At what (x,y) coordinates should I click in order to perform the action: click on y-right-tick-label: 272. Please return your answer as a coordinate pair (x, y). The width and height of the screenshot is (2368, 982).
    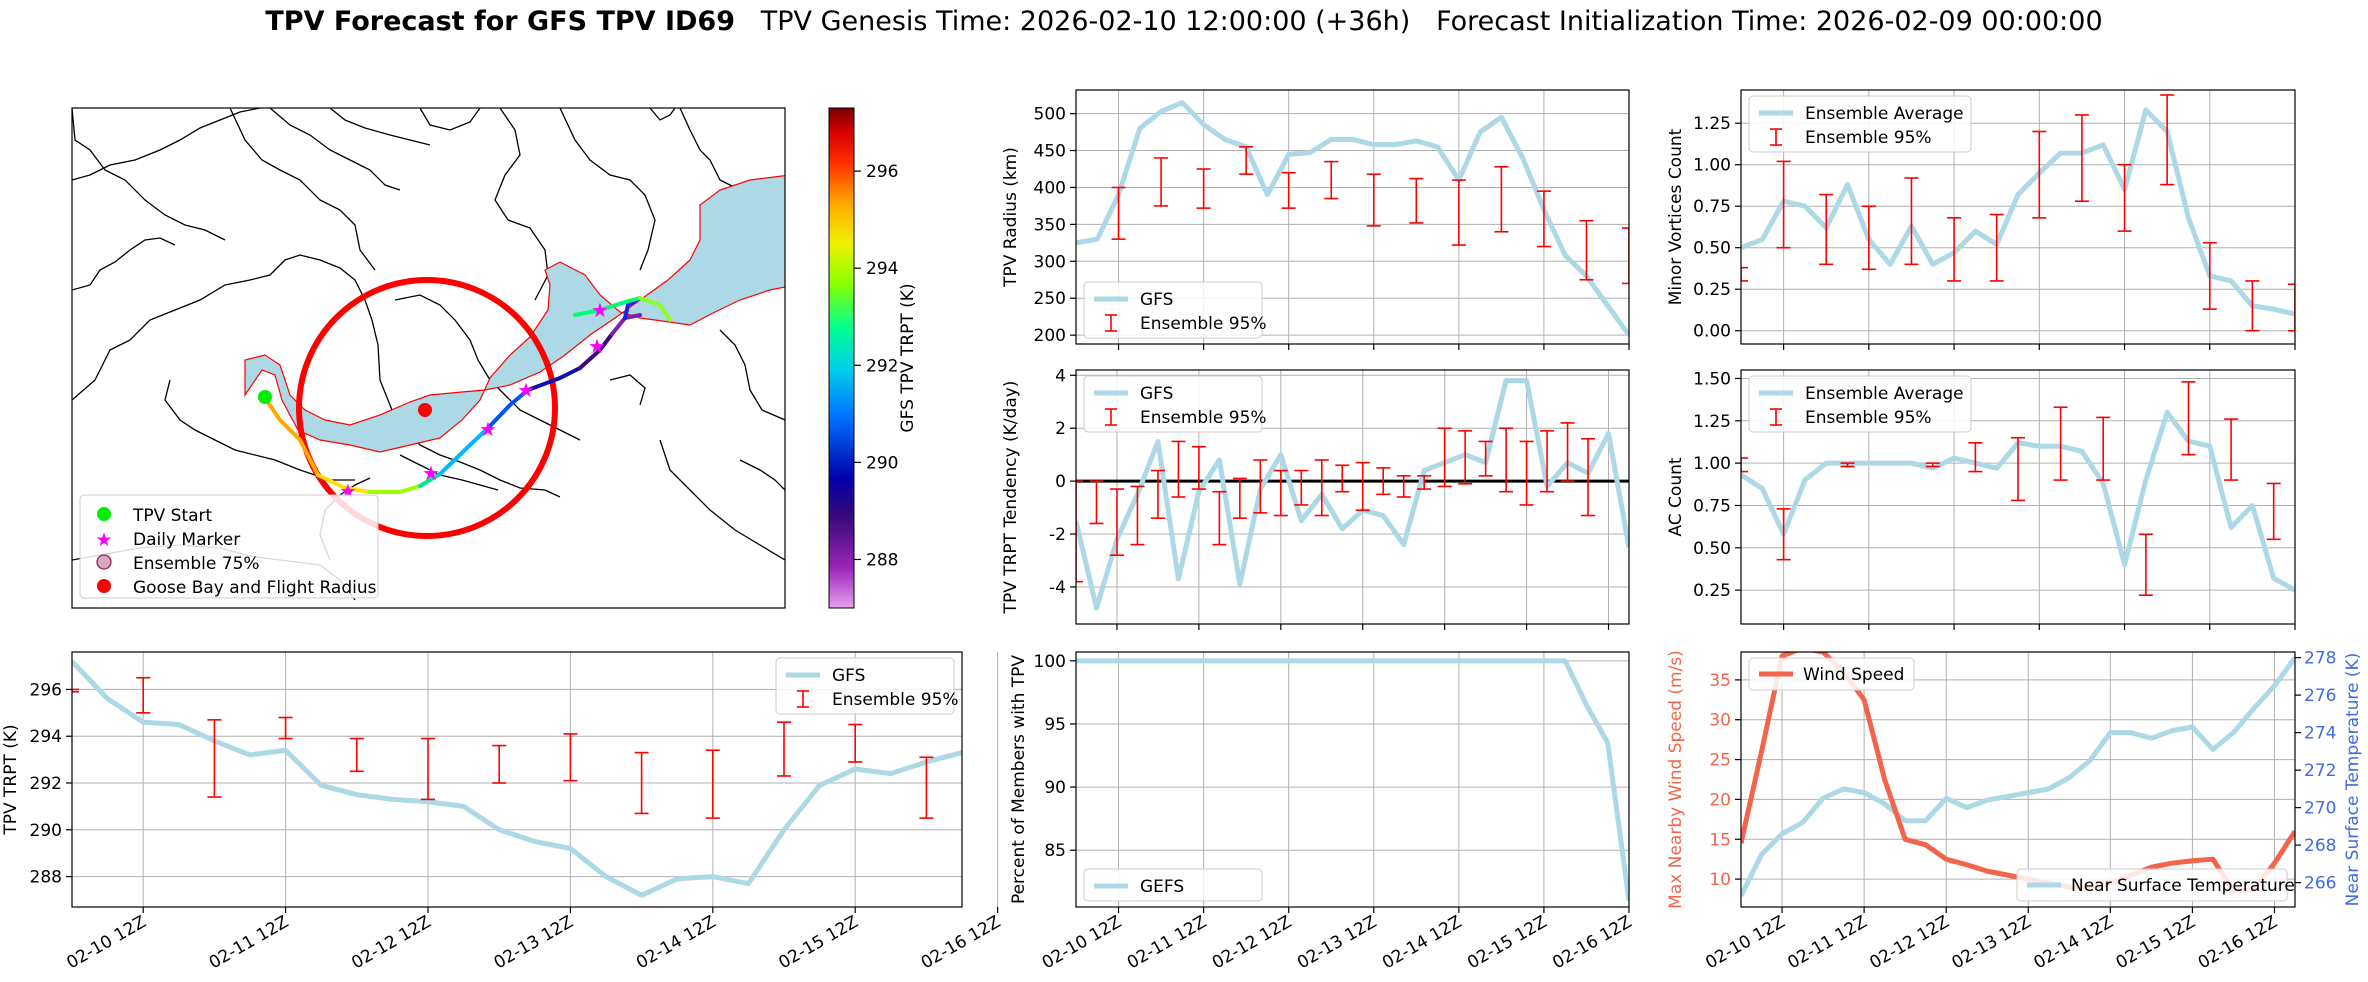
    Looking at the image, I should click on (2320, 771).